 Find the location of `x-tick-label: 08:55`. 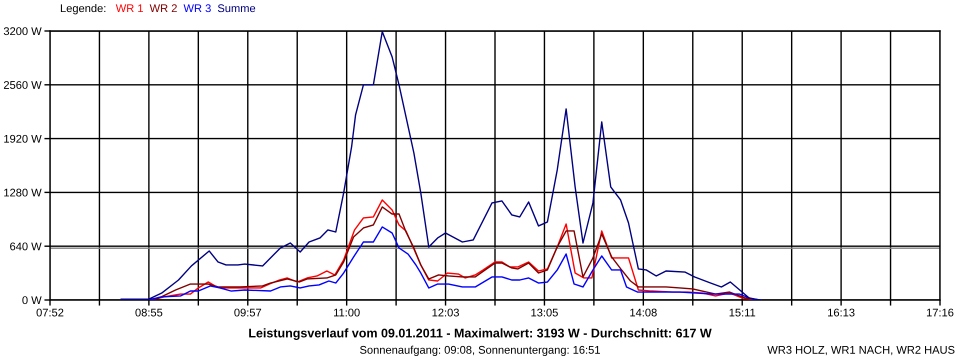

x-tick-label: 08:55 is located at coordinates (148, 312).